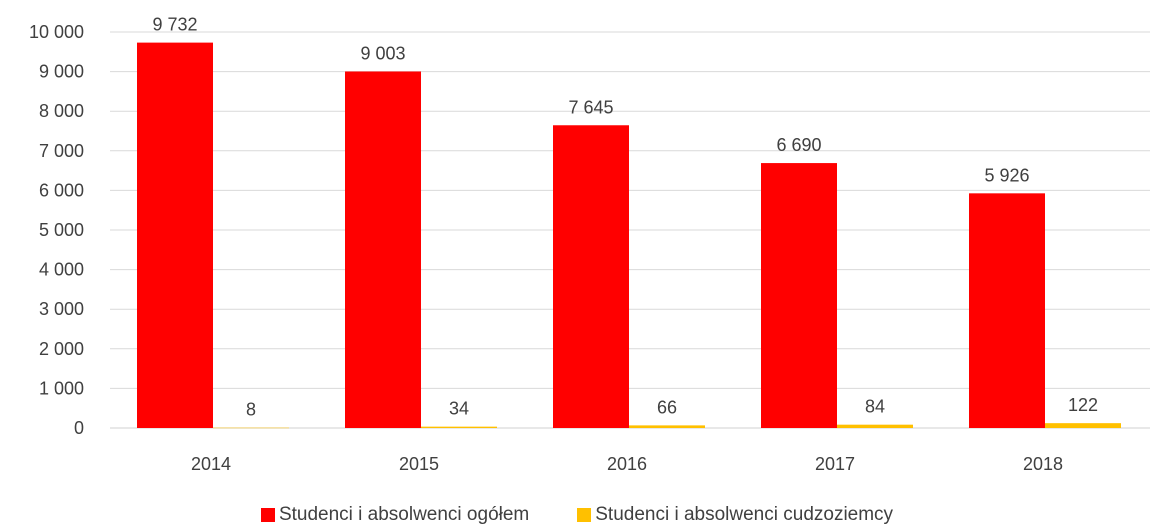 The width and height of the screenshot is (1154, 529). What do you see at coordinates (382, 53) in the screenshot?
I see `data-label: 9 003` at bounding box center [382, 53].